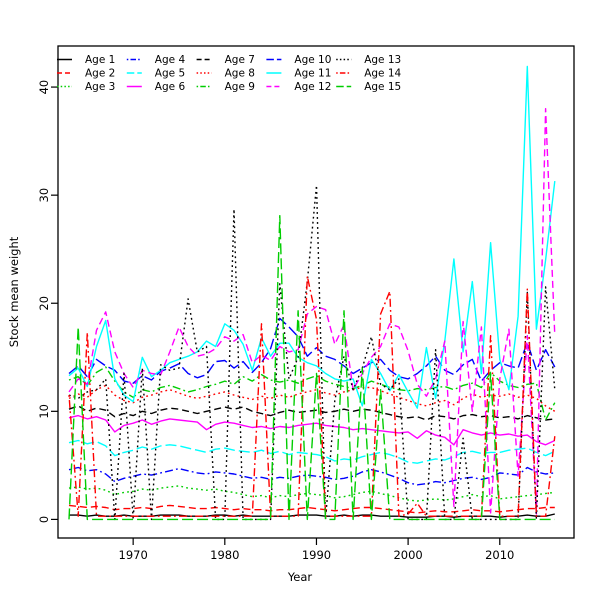 The width and height of the screenshot is (600, 600). Describe the element at coordinates (499, 555) in the screenshot. I see `x-tick-label: 2010` at that location.